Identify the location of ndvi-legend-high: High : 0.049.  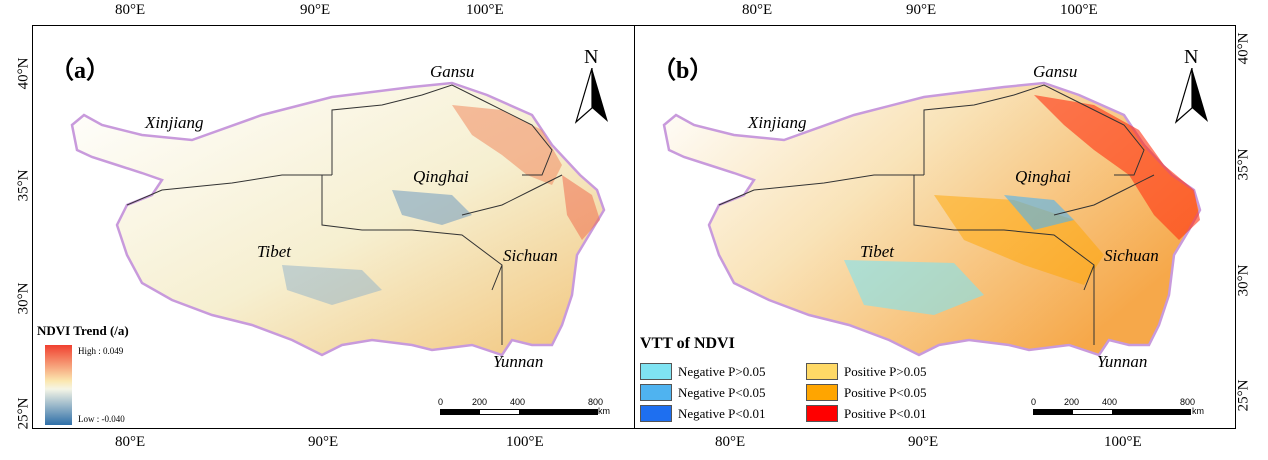
(101, 351).